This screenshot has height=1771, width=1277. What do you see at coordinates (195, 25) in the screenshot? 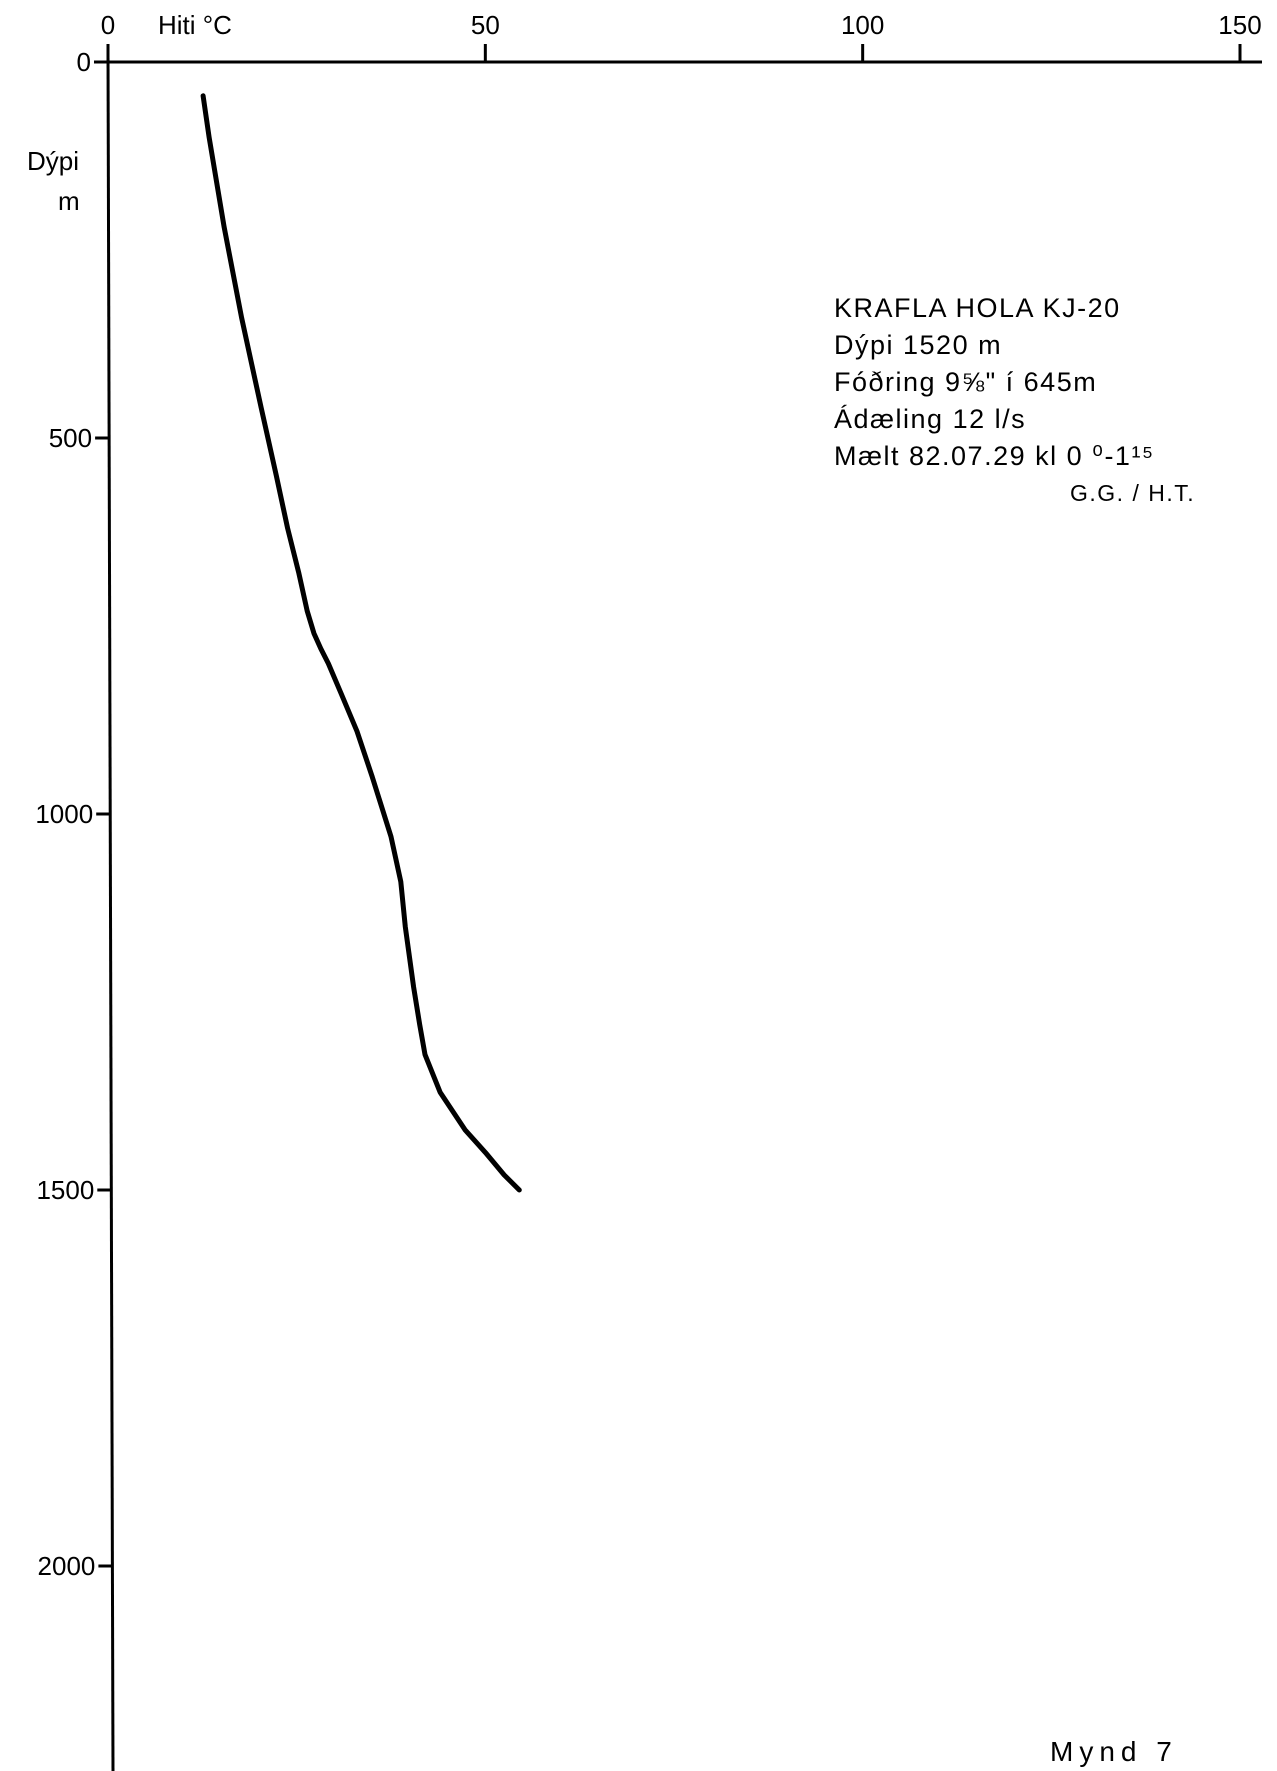
I see `x-axis-title: Hiti °C` at bounding box center [195, 25].